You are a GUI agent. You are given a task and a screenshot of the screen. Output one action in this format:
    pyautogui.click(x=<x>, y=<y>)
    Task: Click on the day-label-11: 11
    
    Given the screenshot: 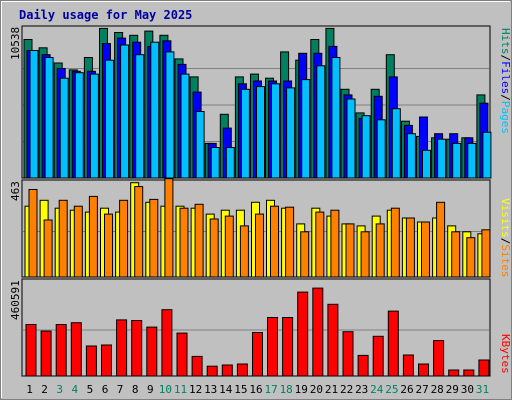 What is the action you would take?
    pyautogui.click(x=180, y=389)
    